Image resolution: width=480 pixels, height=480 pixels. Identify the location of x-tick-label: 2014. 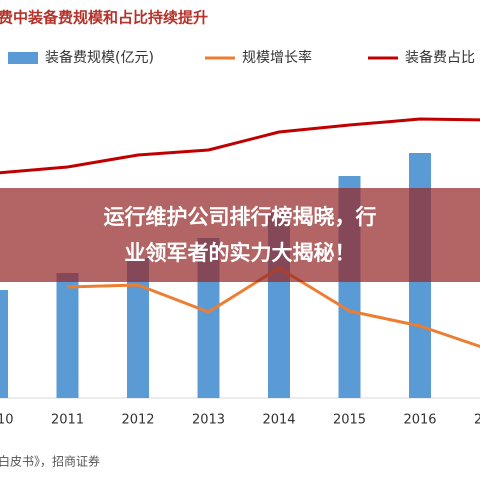
(278, 420).